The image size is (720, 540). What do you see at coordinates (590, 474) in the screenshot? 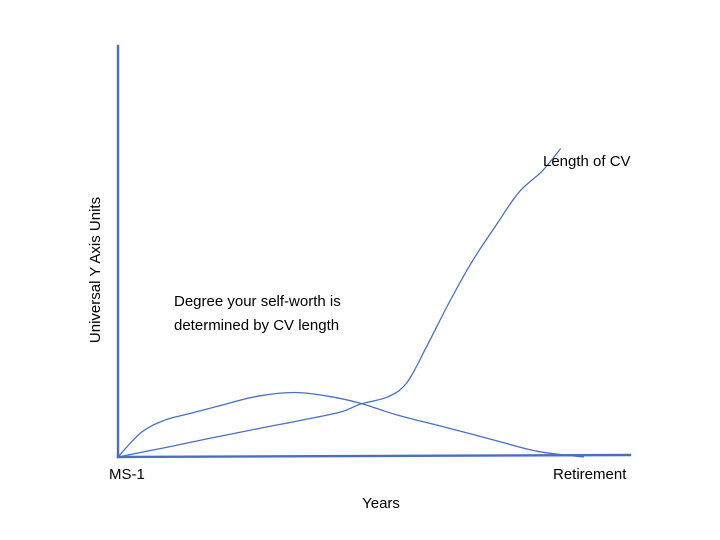
I see `x-tick-label-end: Retirement` at bounding box center [590, 474].